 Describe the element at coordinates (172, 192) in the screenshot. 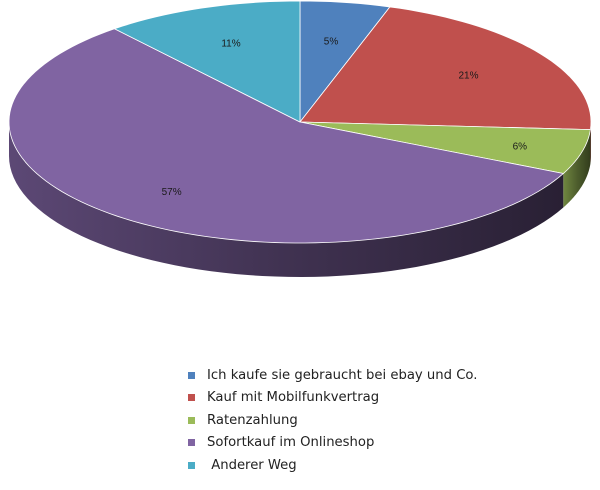

I see `slice-value-label: 57%` at that location.